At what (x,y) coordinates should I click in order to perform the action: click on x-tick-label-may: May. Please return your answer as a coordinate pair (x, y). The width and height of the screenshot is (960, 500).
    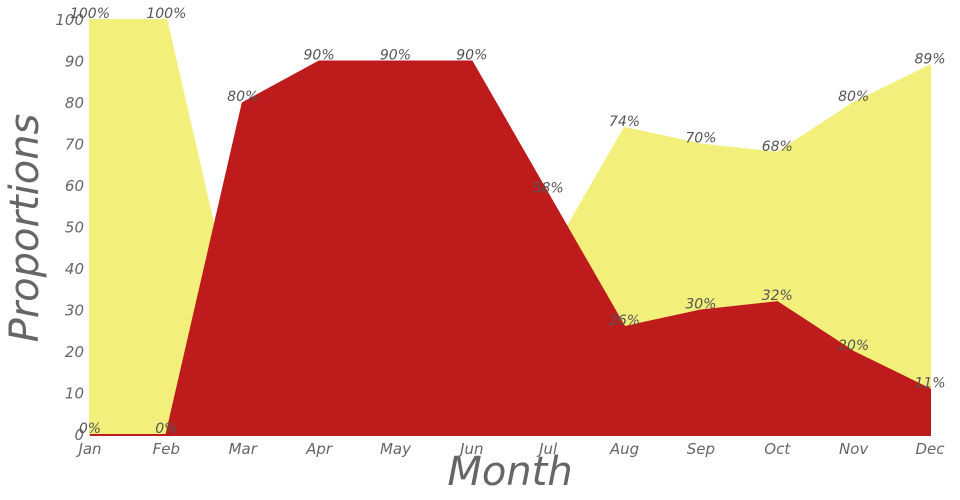
    Looking at the image, I should click on (396, 449).